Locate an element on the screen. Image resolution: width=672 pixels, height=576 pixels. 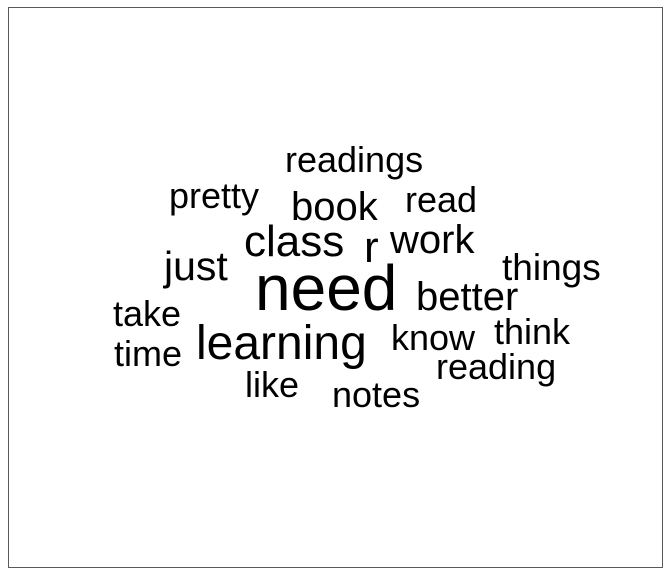
word-r: r is located at coordinates (371, 247).